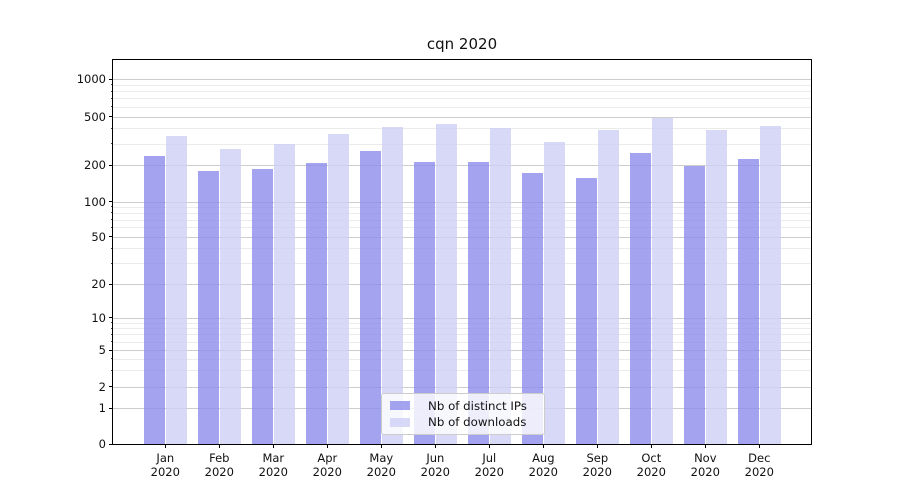 The image size is (900, 500). I want to click on x-tick-label: Dec 2020, so click(759, 465).